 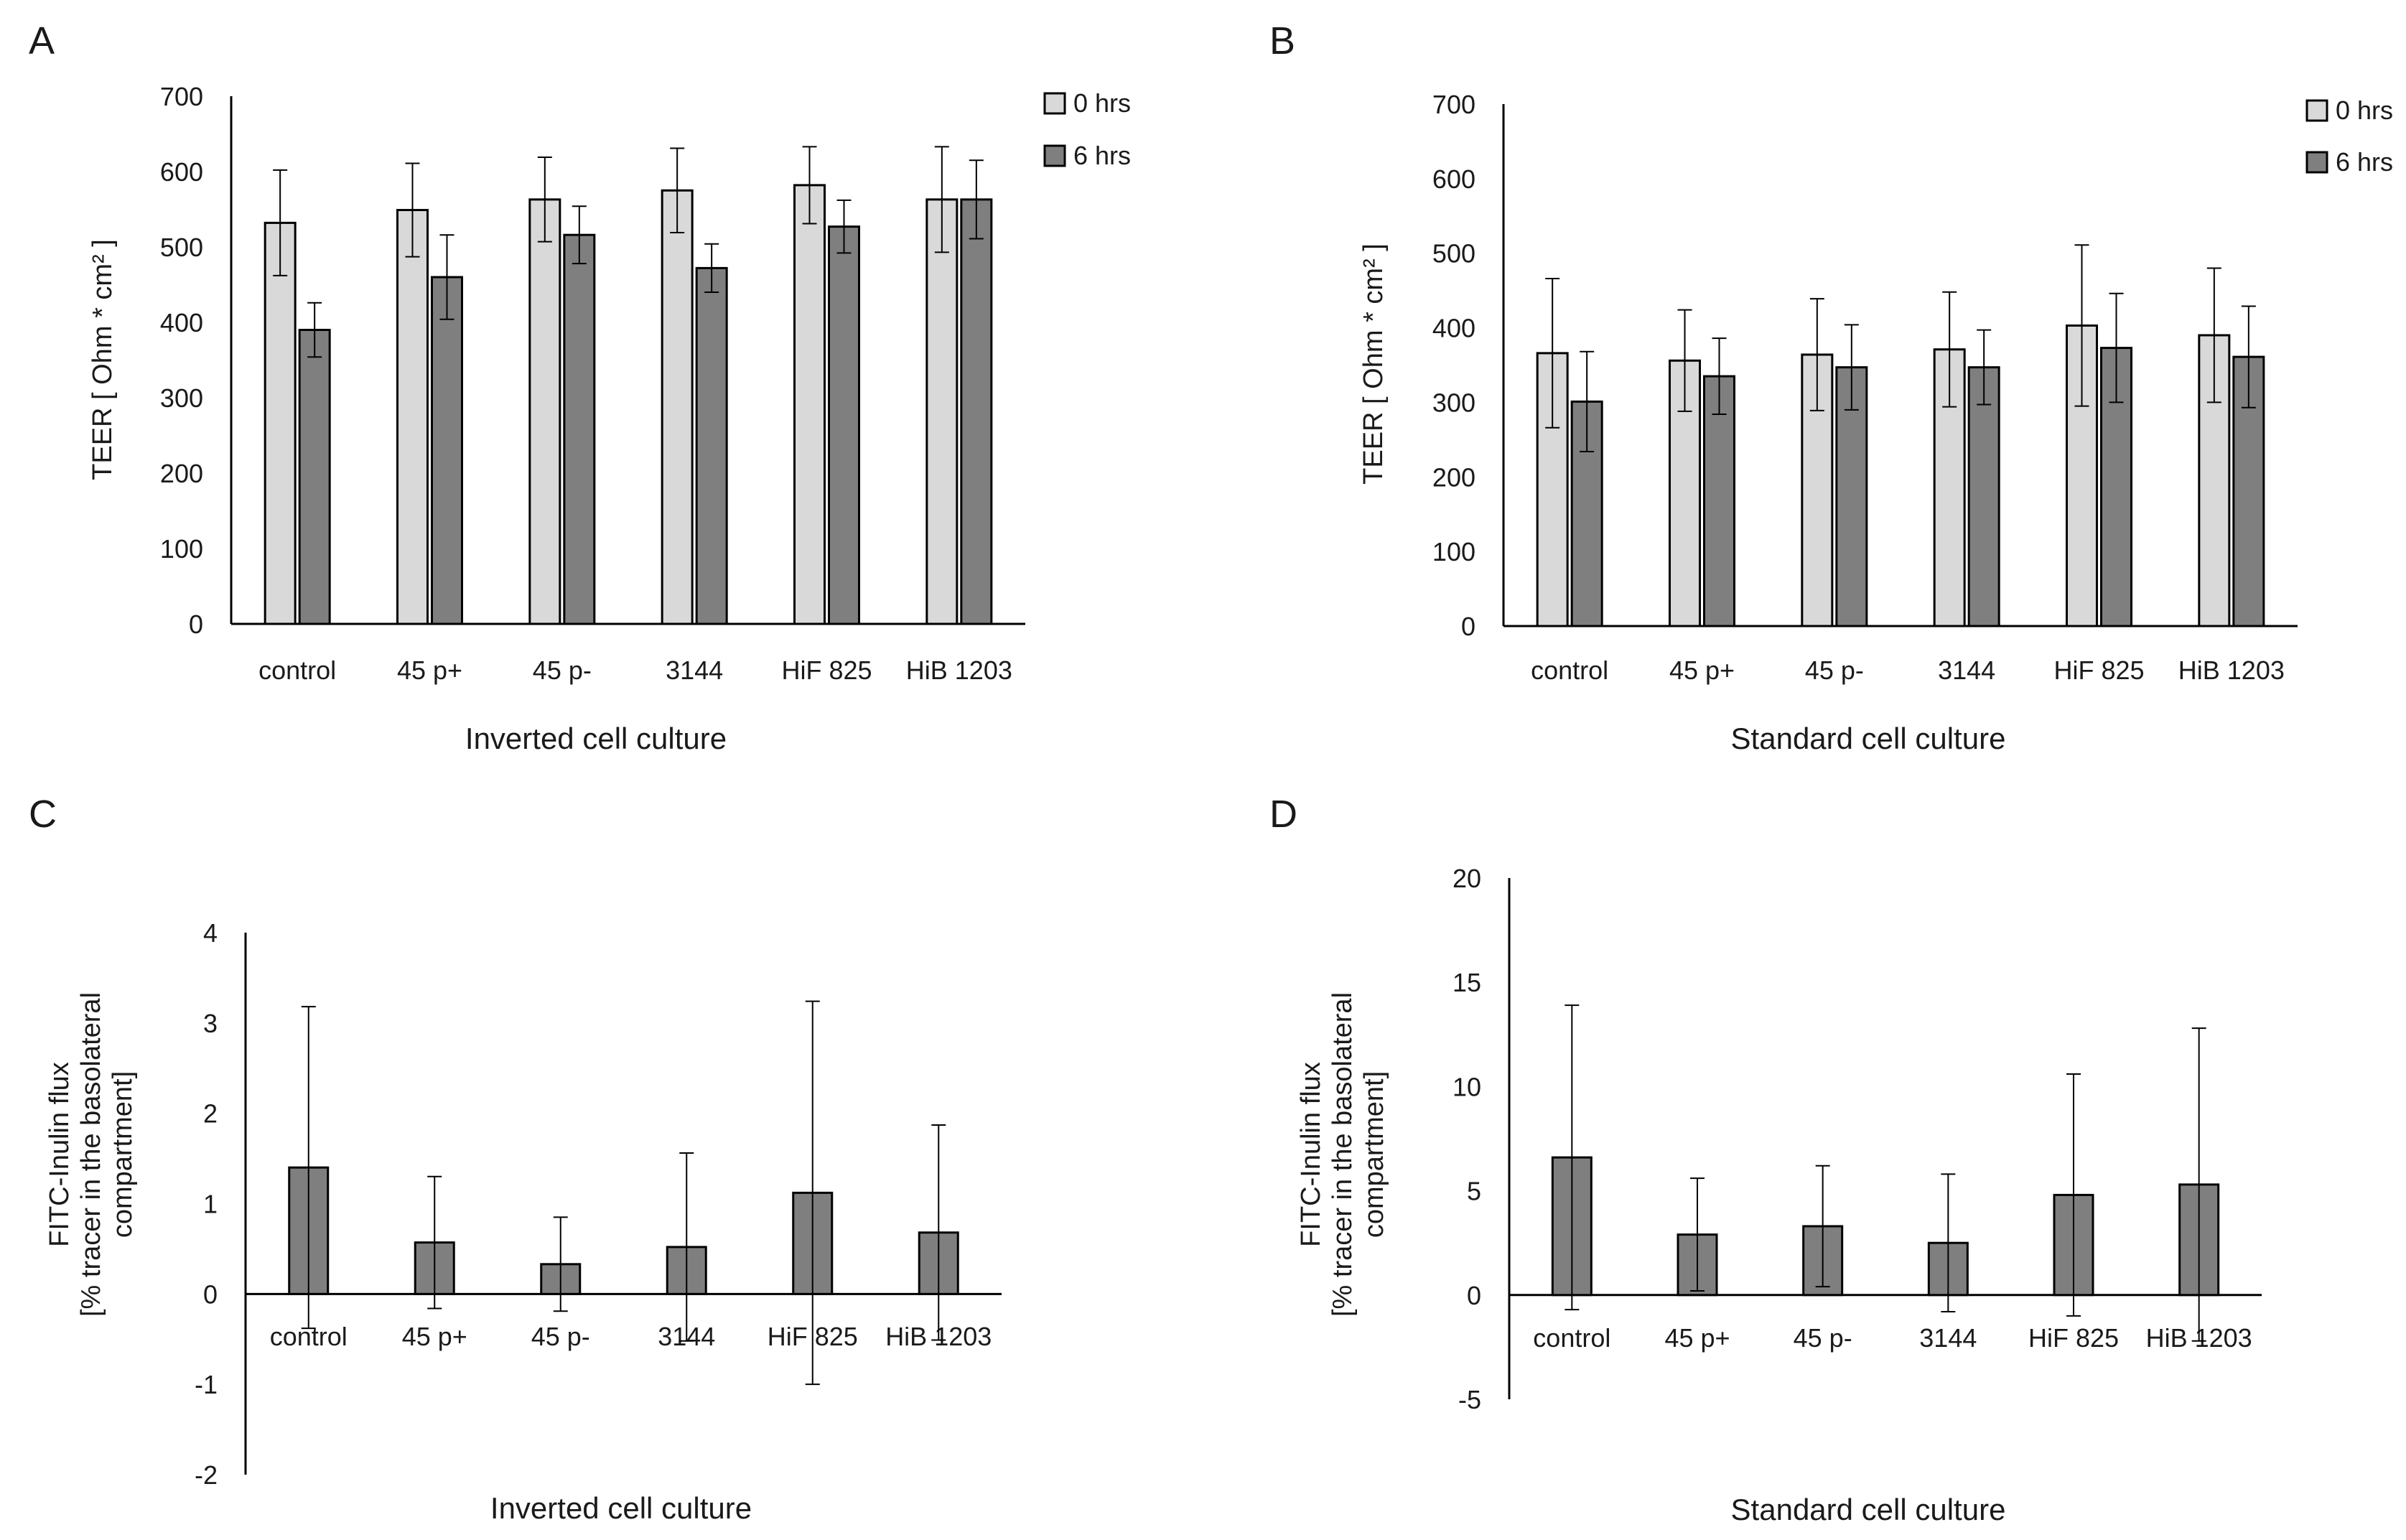 I want to click on panel-label-a: A, so click(x=42, y=40).